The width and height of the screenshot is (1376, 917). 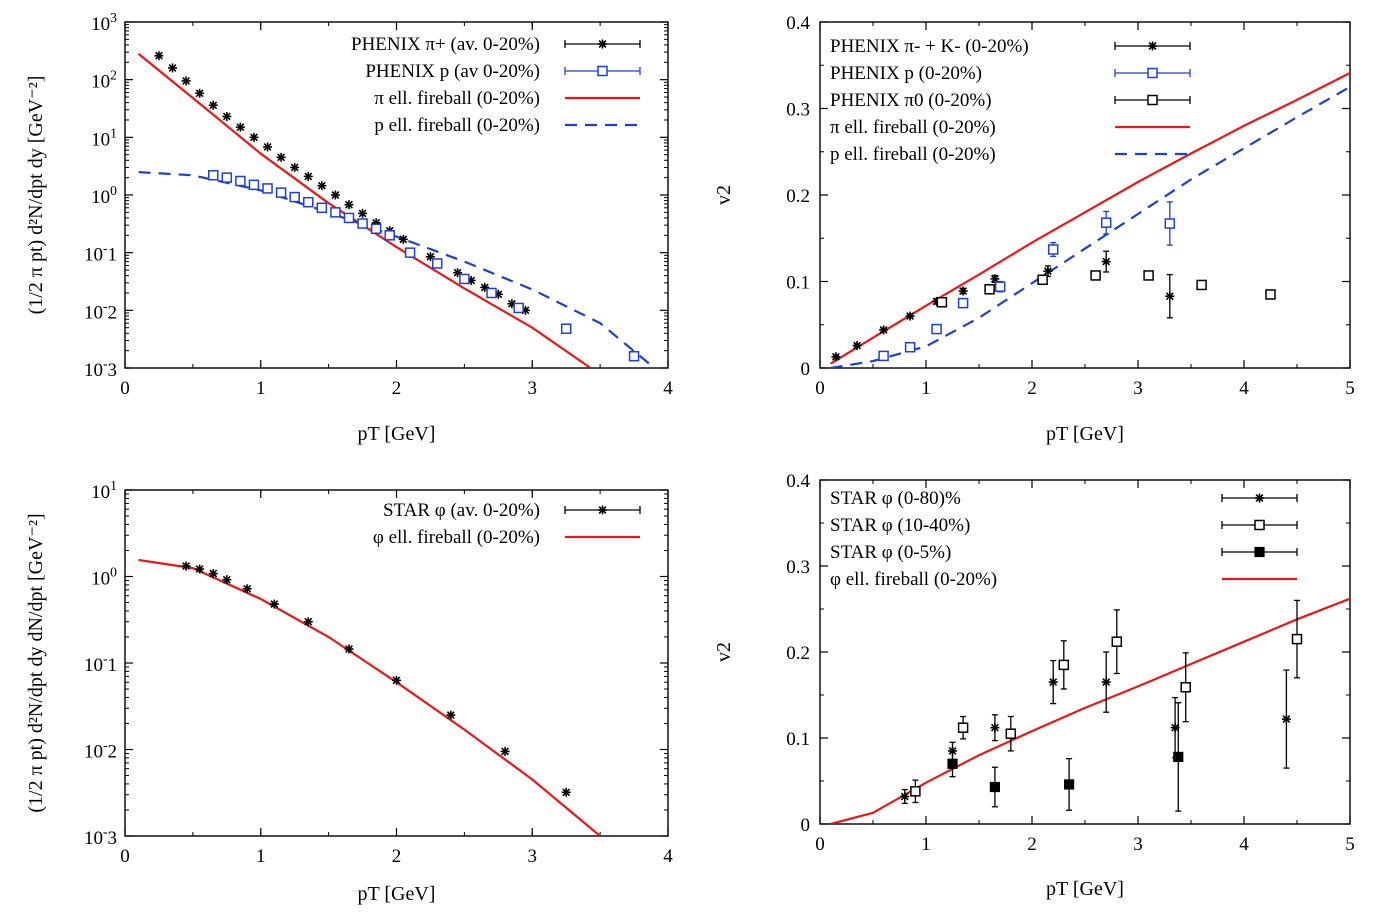 What do you see at coordinates (104, 22) in the screenshot?
I see `y-tick-label: 10³` at bounding box center [104, 22].